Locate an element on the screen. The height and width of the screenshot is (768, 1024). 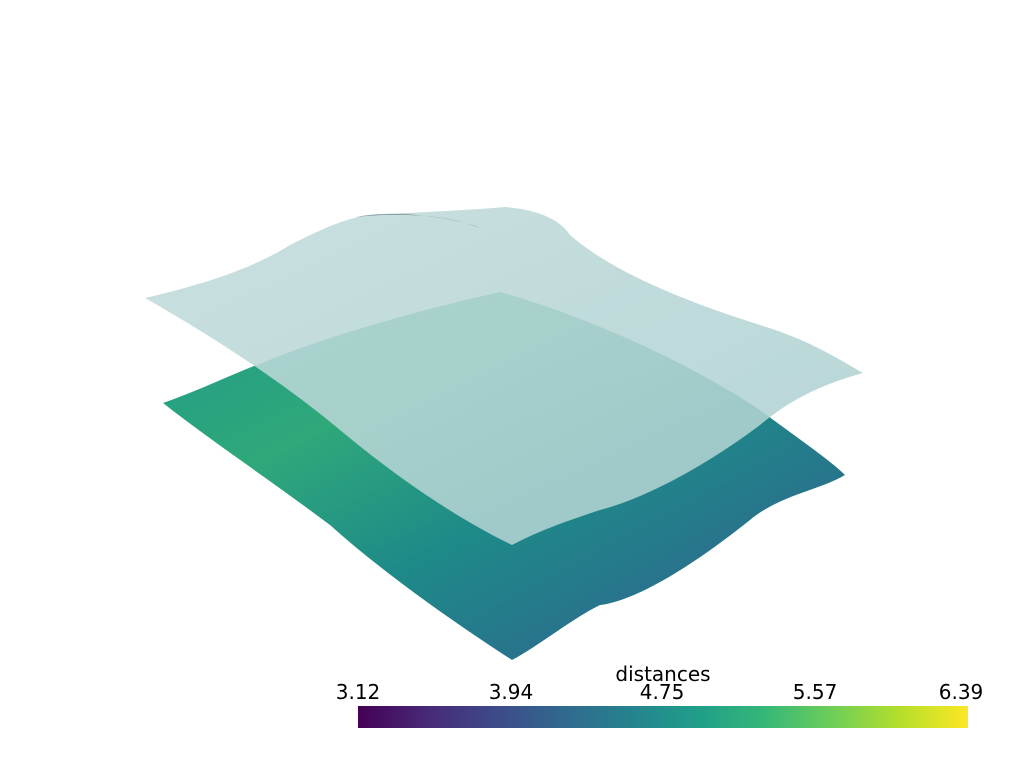
upper-surface-fold is located at coordinates (417, 221).